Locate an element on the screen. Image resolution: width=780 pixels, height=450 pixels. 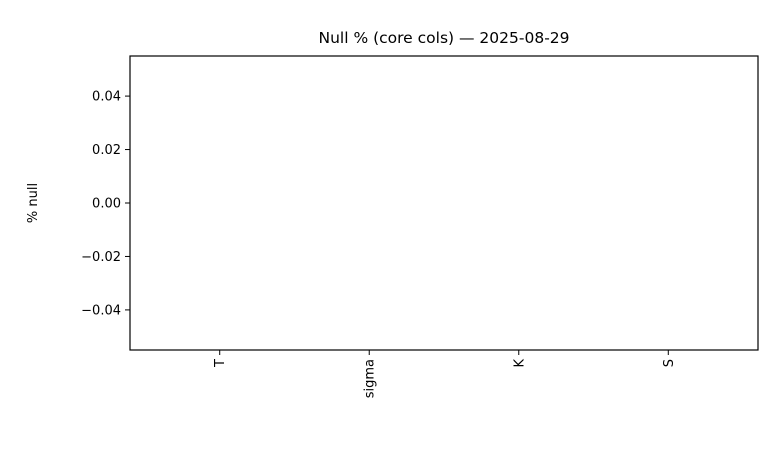
x-tick-label: sigma is located at coordinates (370, 378).